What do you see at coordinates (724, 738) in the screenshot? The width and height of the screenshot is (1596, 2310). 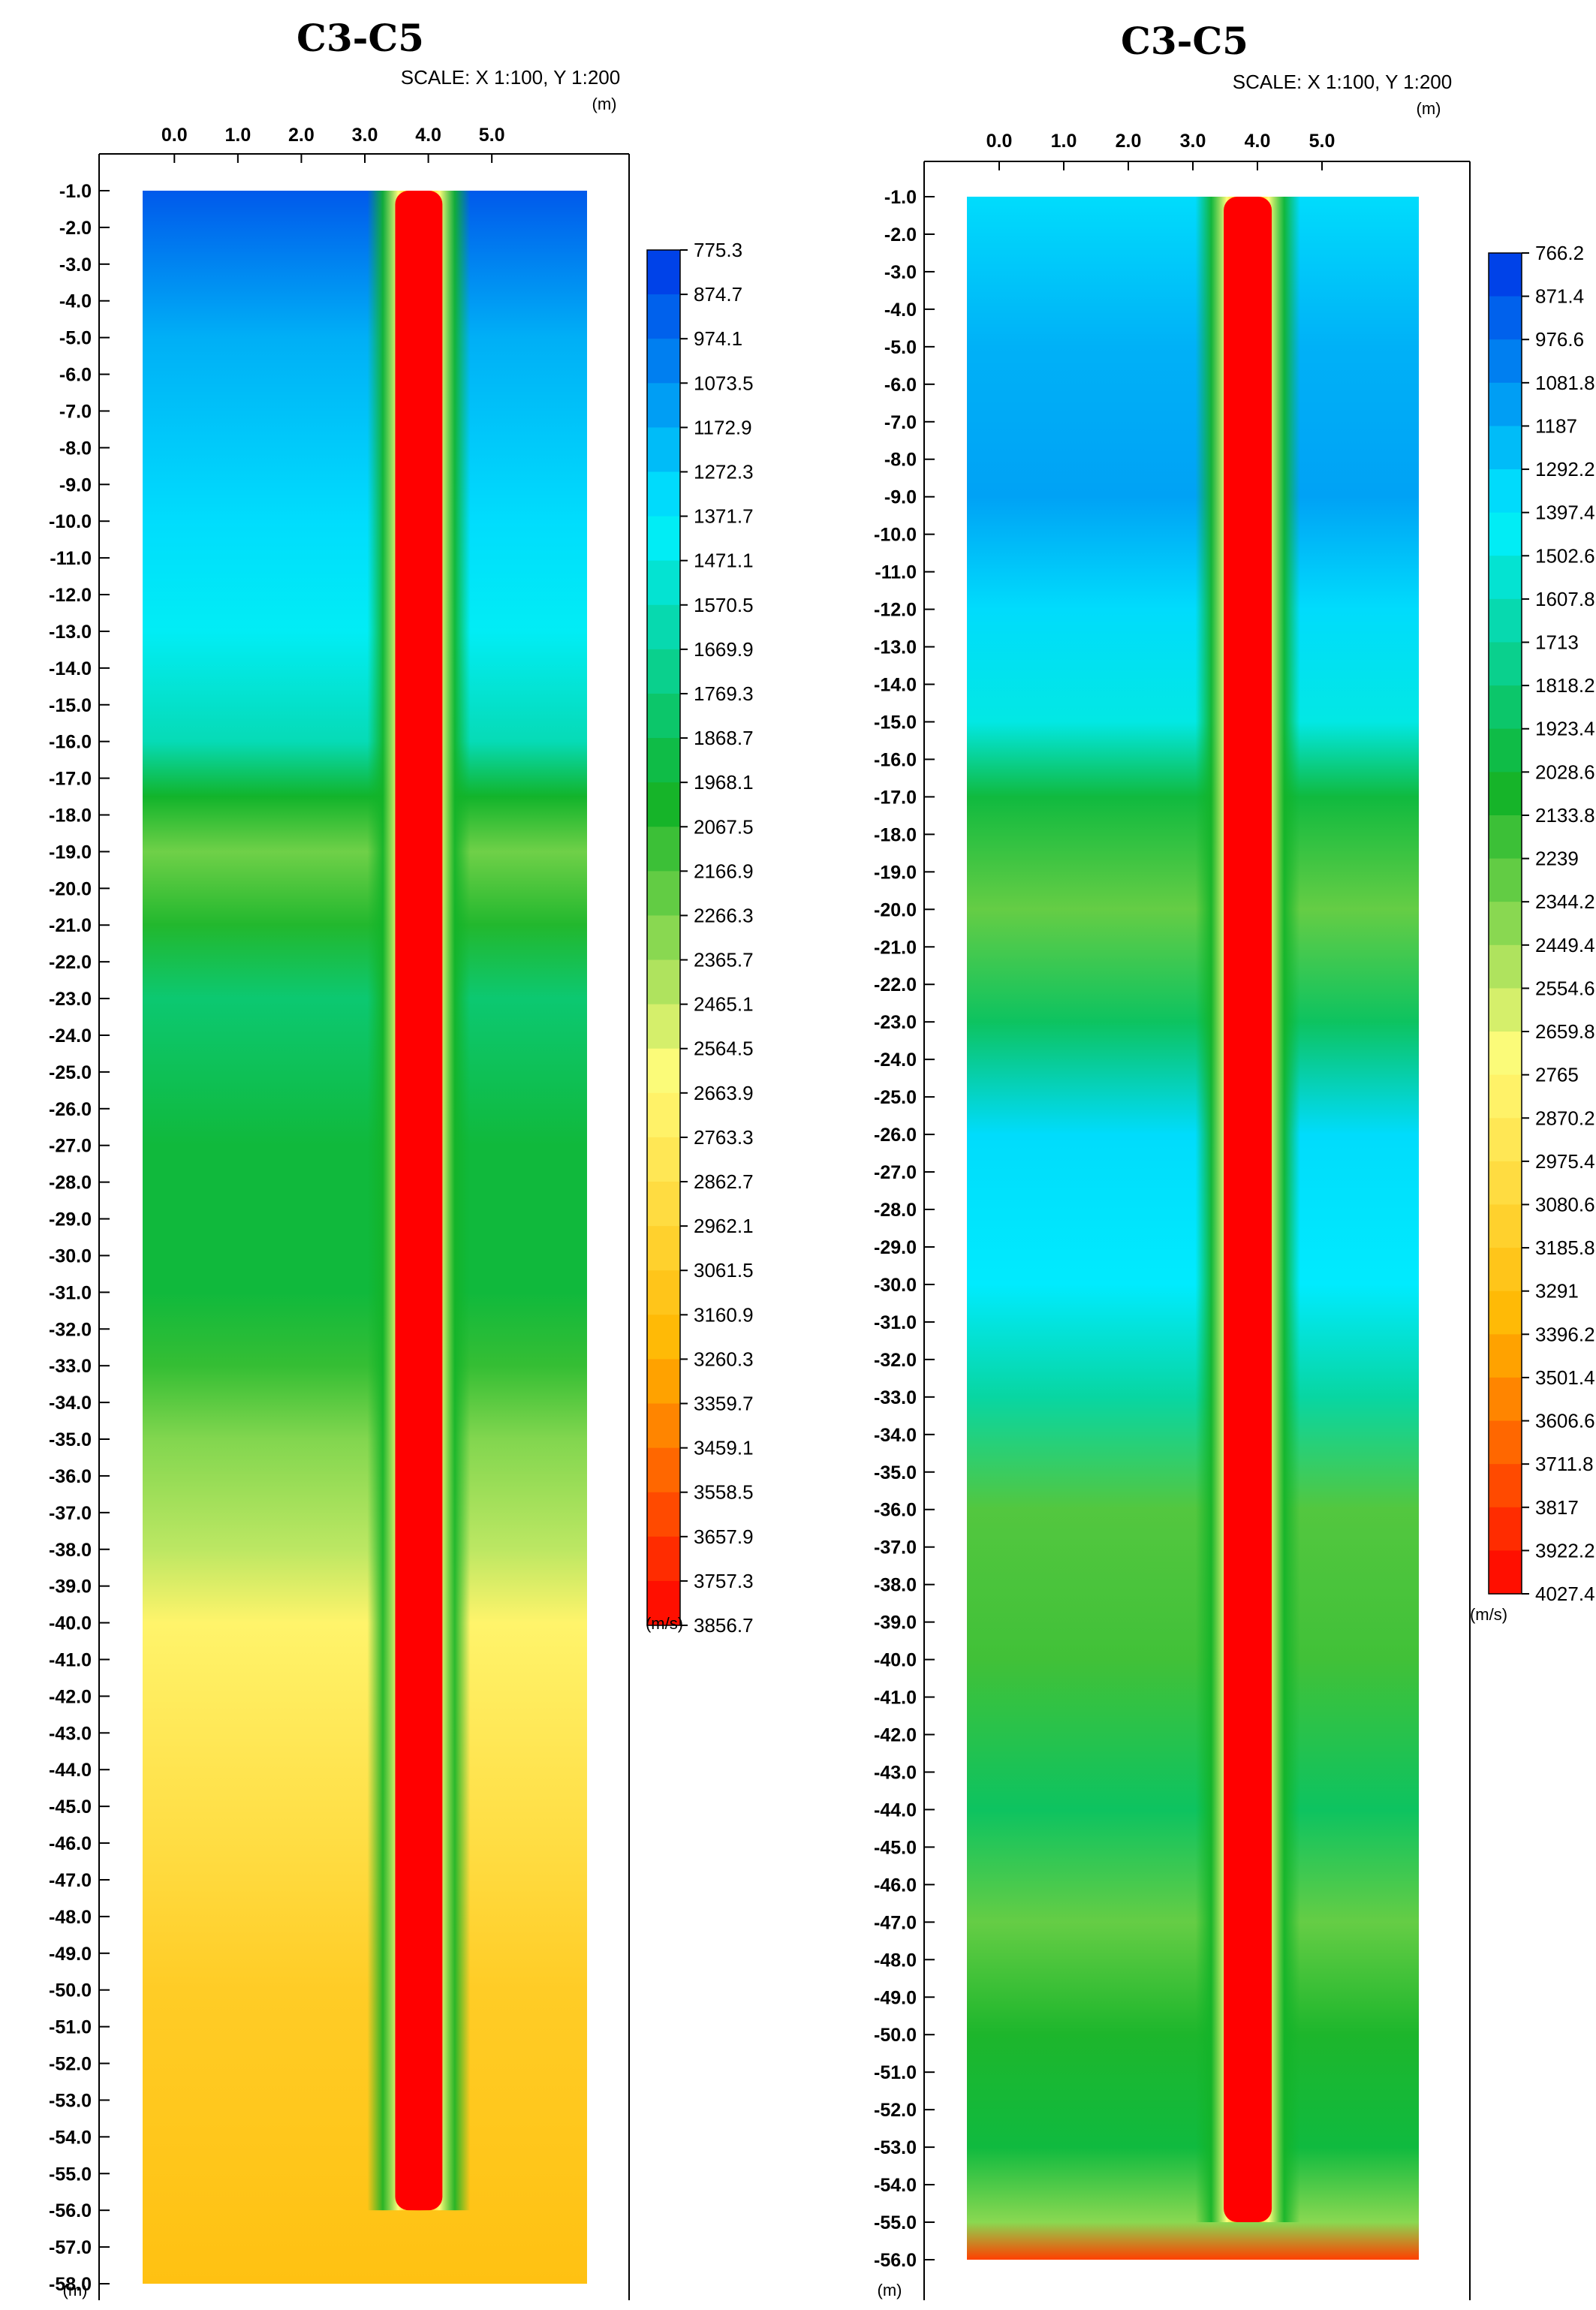 I see `colorbar-tick-label: 1868.7` at bounding box center [724, 738].